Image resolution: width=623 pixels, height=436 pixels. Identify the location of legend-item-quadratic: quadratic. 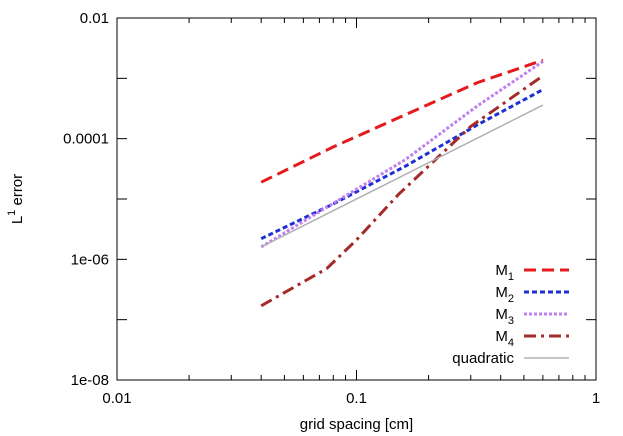
(510, 358).